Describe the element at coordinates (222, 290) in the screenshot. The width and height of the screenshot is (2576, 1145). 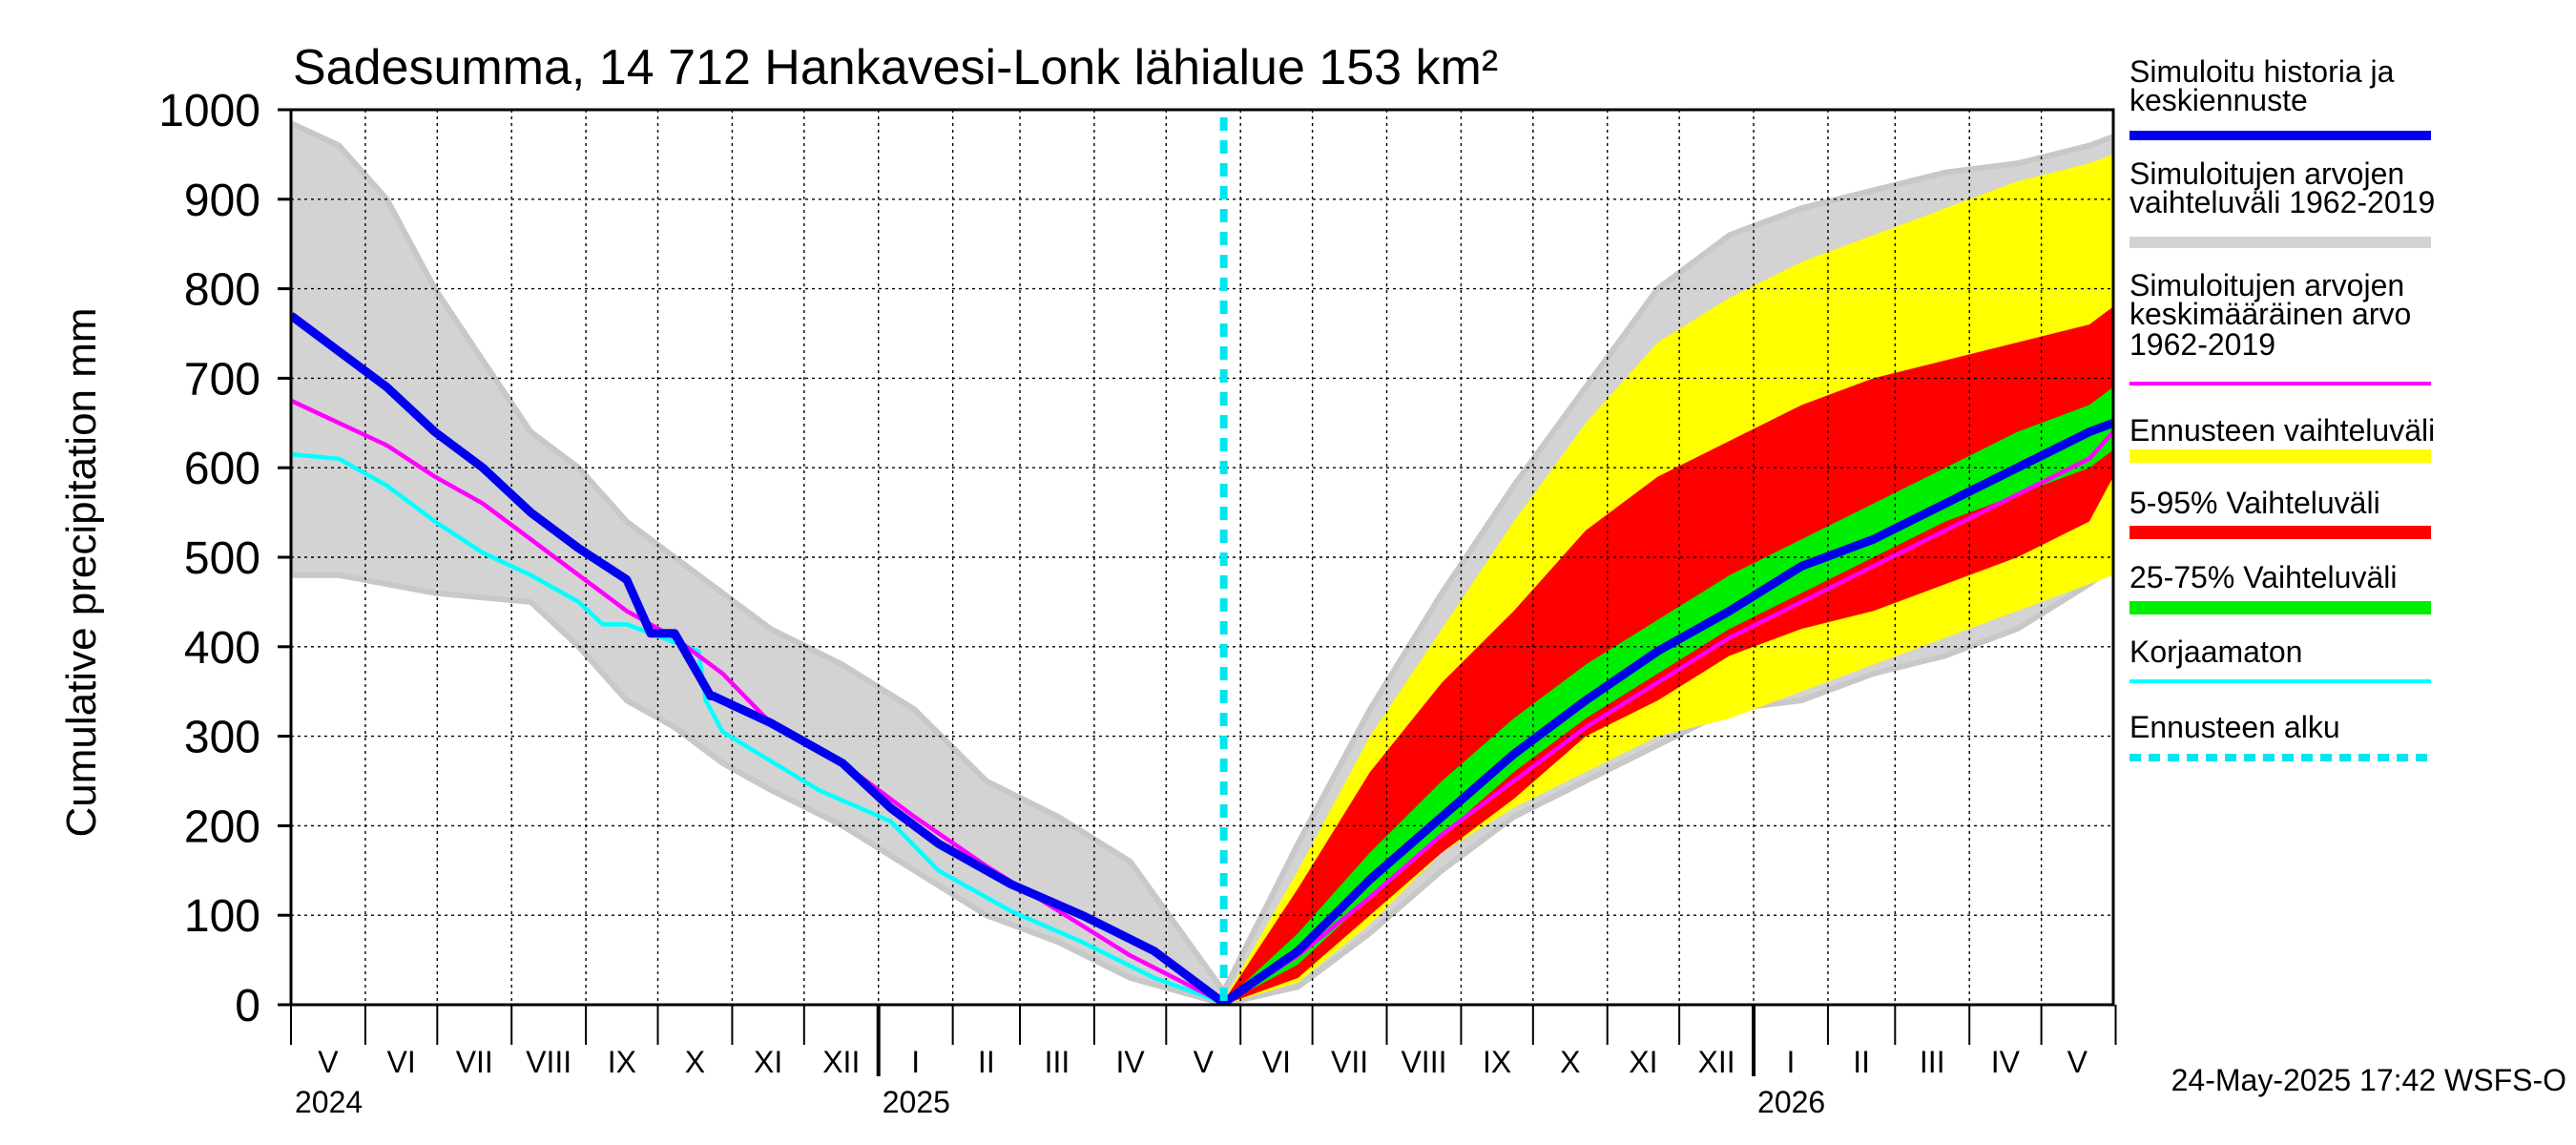
I see `y-tick-label: 800` at that location.